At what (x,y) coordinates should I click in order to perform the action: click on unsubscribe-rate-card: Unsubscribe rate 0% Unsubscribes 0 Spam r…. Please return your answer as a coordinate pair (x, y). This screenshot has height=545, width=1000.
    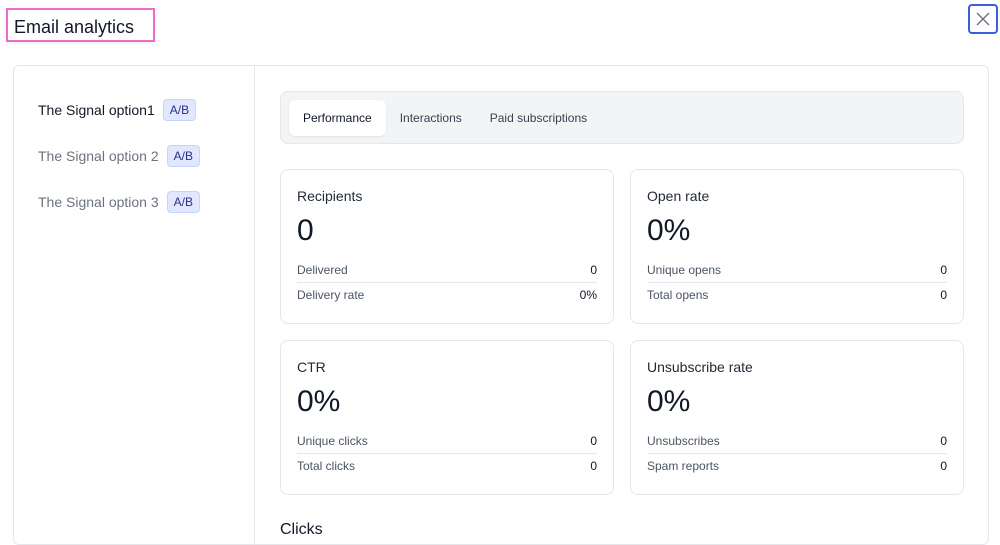
    Looking at the image, I should click on (797, 417).